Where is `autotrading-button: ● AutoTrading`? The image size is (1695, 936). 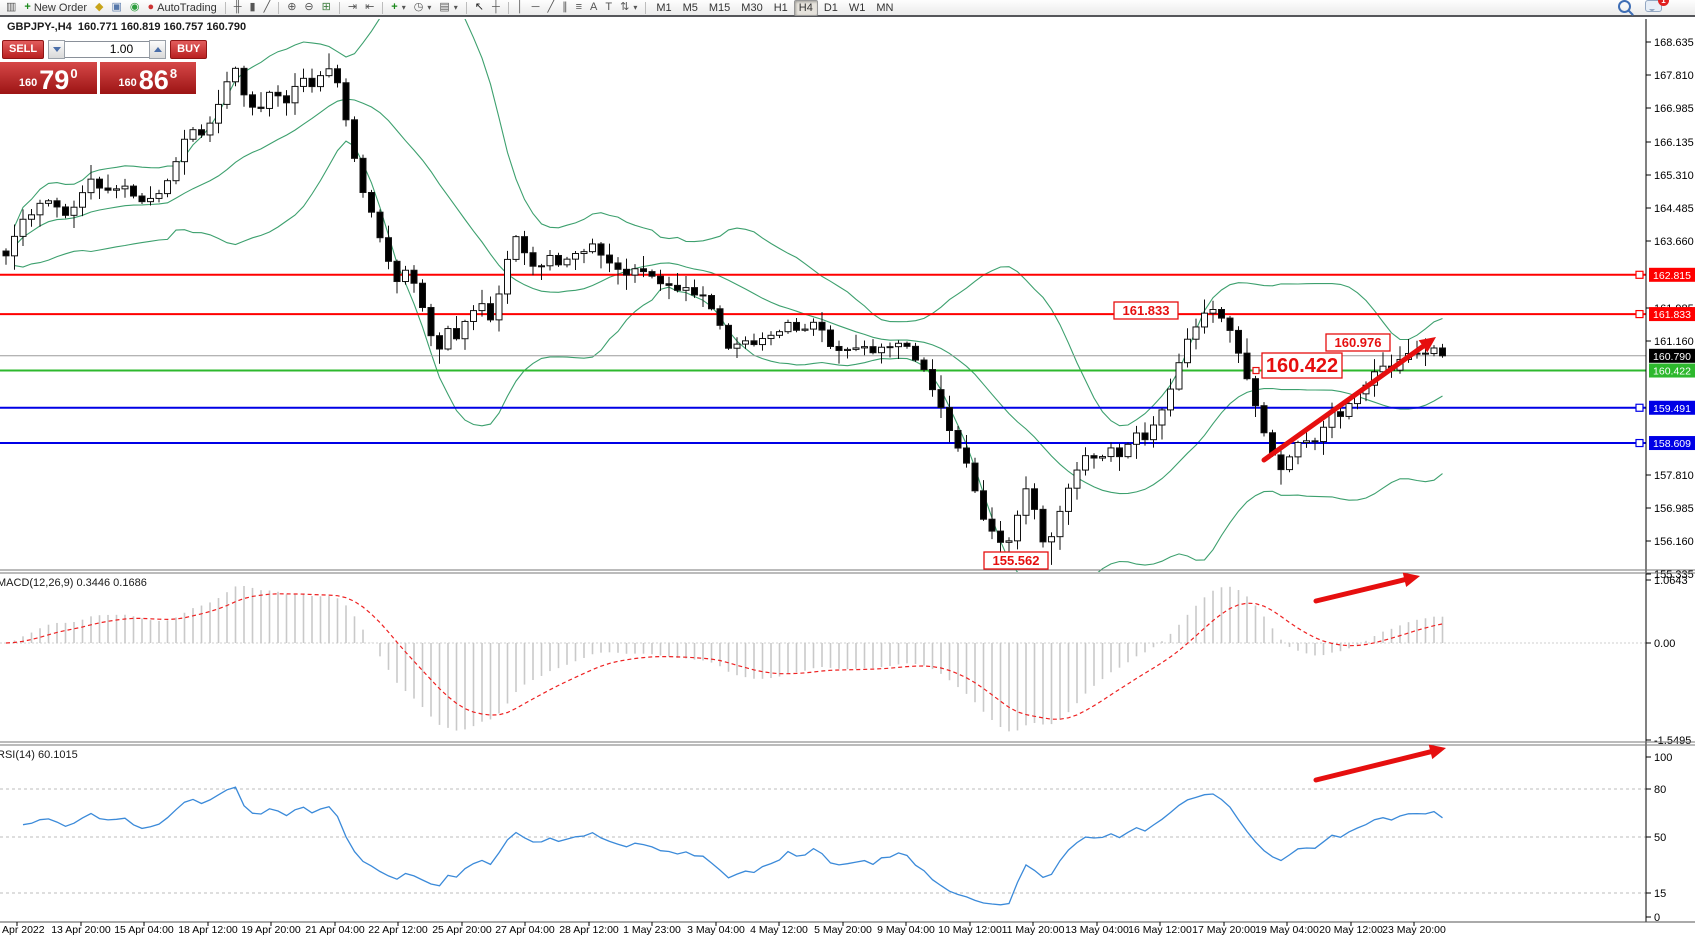
autotrading-button: ● AutoTrading is located at coordinates (182, 7).